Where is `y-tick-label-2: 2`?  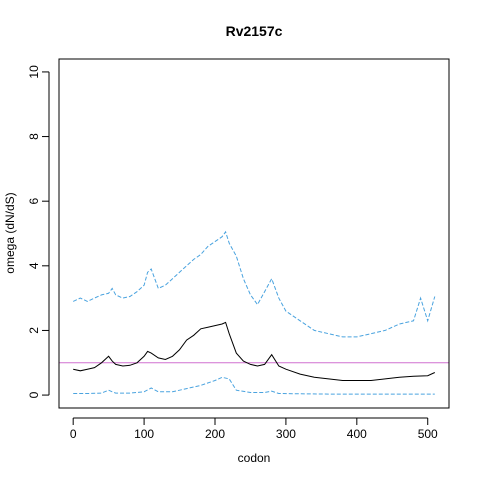 y-tick-label-2: 2 is located at coordinates (34, 330).